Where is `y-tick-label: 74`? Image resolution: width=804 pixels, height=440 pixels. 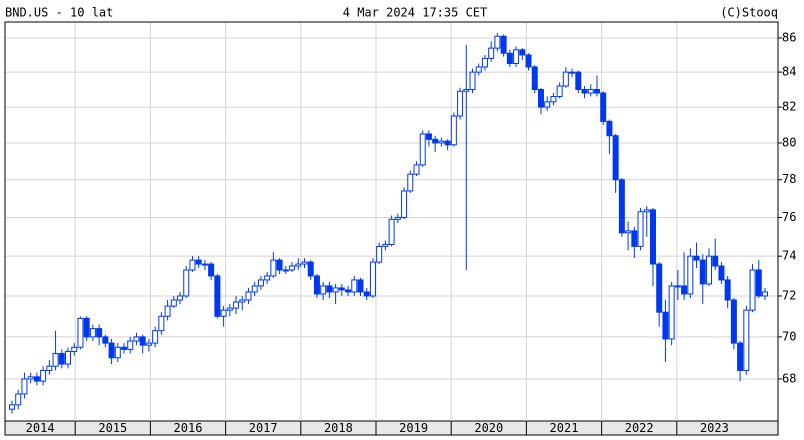 y-tick-label: 74 is located at coordinates (789, 256).